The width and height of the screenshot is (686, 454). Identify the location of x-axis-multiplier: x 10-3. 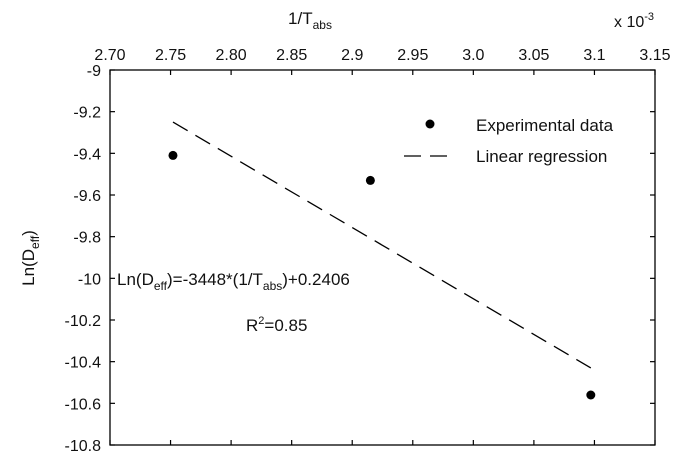
(634, 21).